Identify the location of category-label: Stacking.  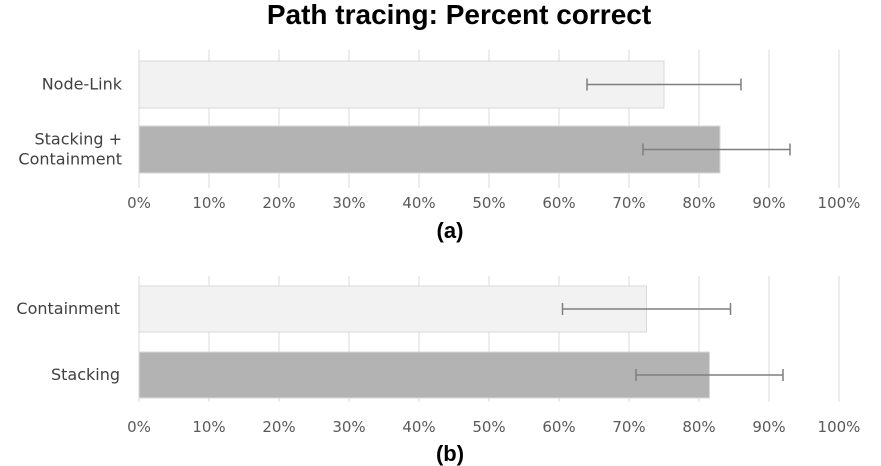
(85, 374).